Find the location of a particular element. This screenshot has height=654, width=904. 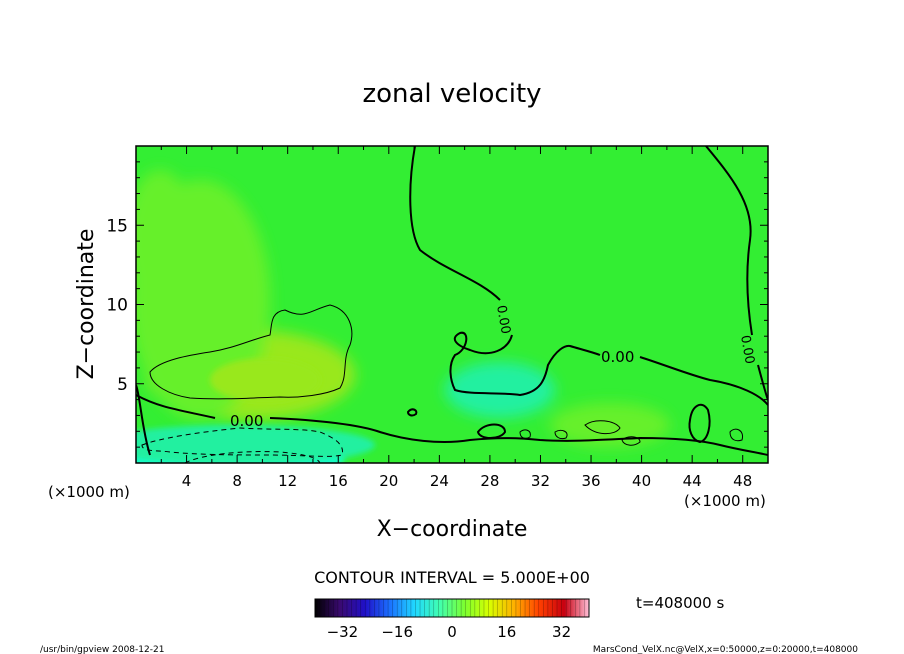

field-negative-region is located at coordinates (500, 390).